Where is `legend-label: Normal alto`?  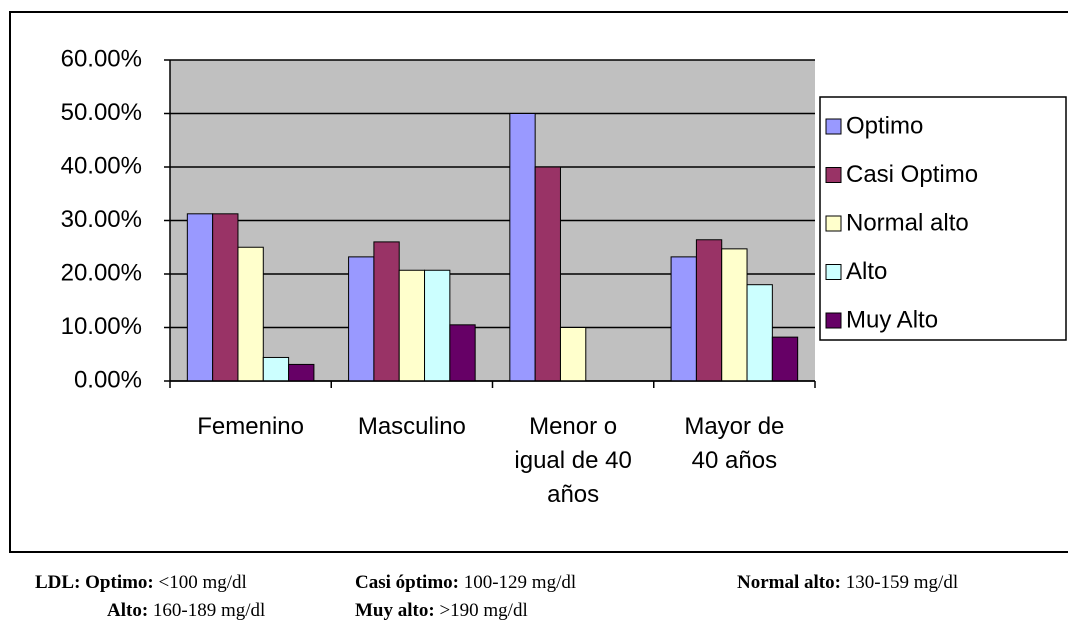
legend-label: Normal alto is located at coordinates (907, 222).